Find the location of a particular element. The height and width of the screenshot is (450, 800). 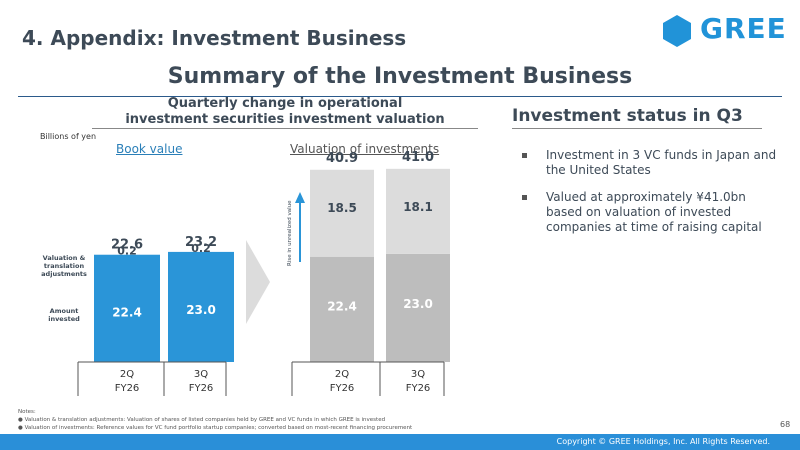

rise-label: Rise in unrealized value is located at coordinates (290, 233).